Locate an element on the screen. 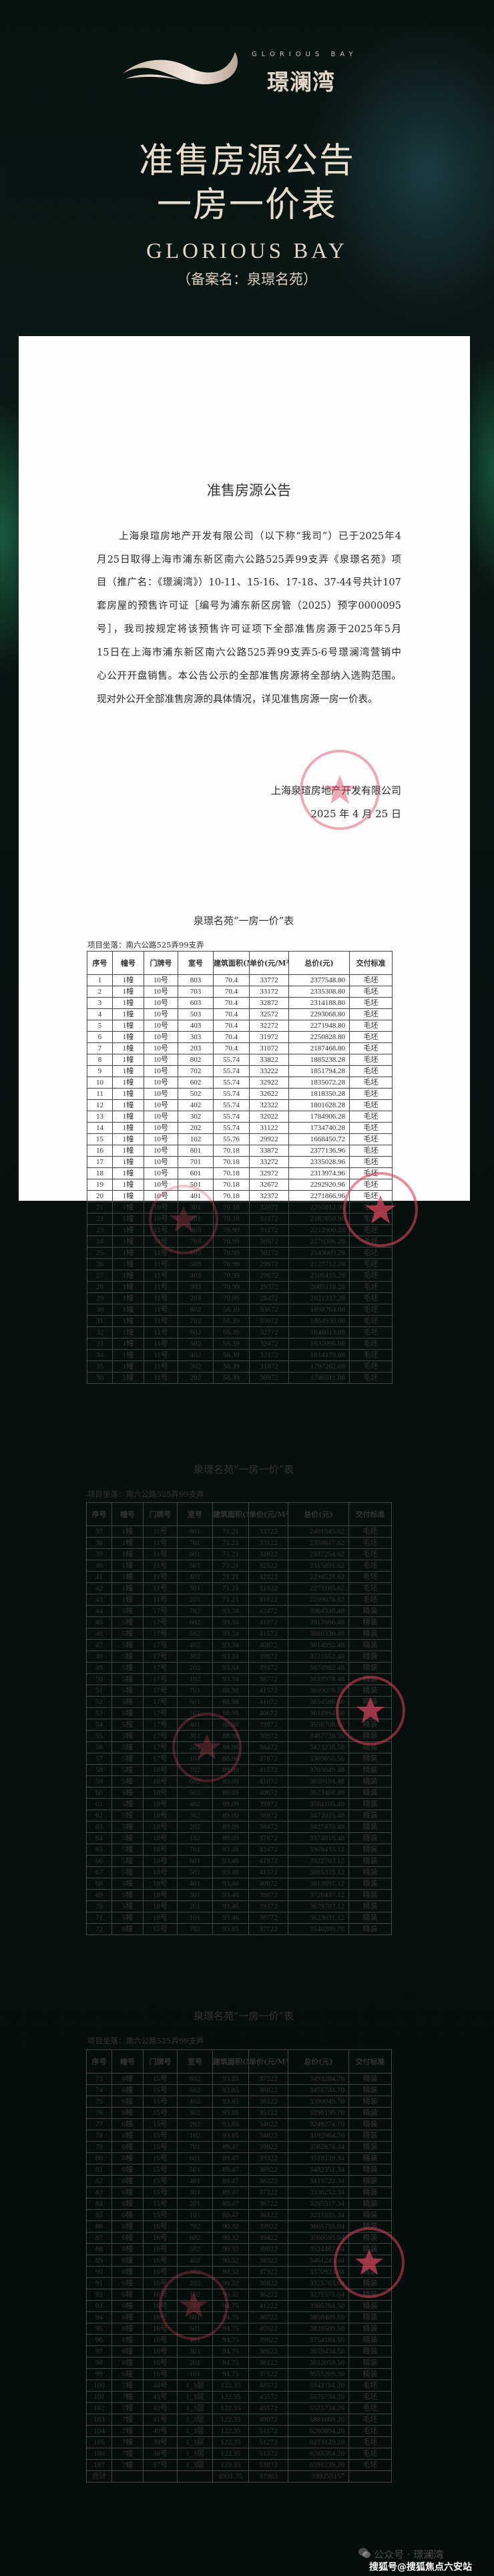  announcement-line: 月25日取得上海市浦东新区南六公路525弄99支弄《泉璟名苑》项 is located at coordinates (249, 560).